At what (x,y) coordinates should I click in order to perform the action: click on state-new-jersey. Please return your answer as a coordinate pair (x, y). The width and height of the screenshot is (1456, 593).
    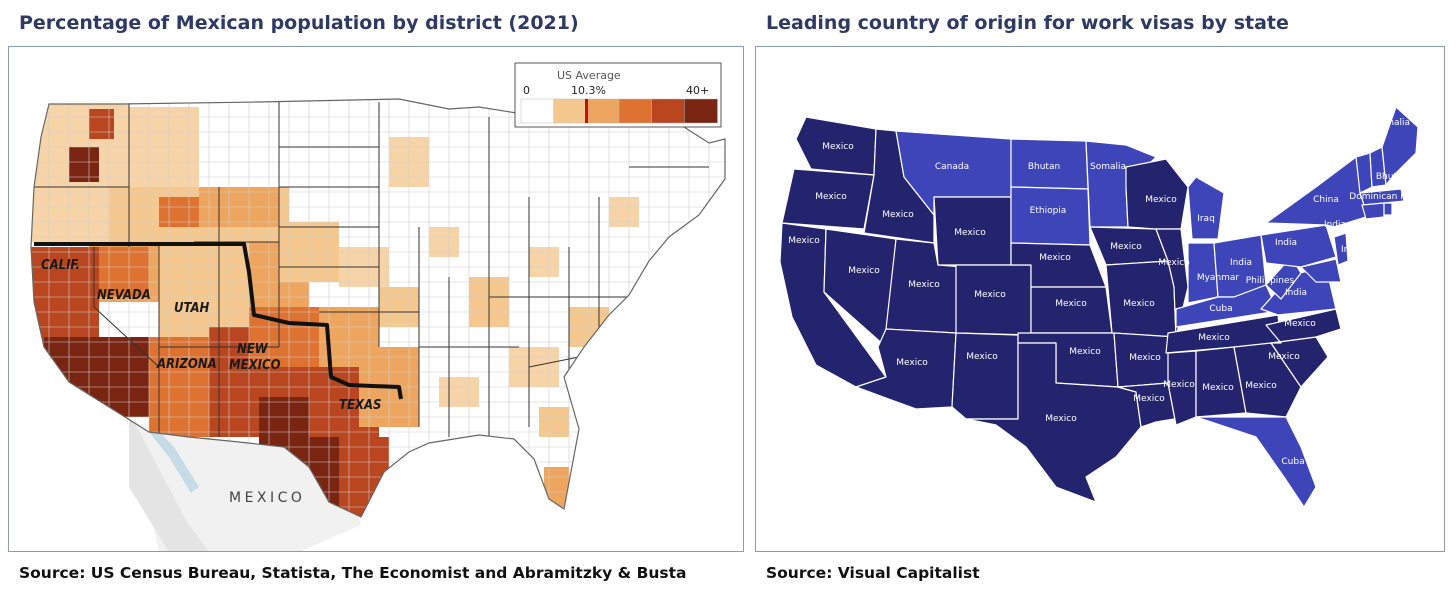
    Looking at the image, I should click on (1341, 249).